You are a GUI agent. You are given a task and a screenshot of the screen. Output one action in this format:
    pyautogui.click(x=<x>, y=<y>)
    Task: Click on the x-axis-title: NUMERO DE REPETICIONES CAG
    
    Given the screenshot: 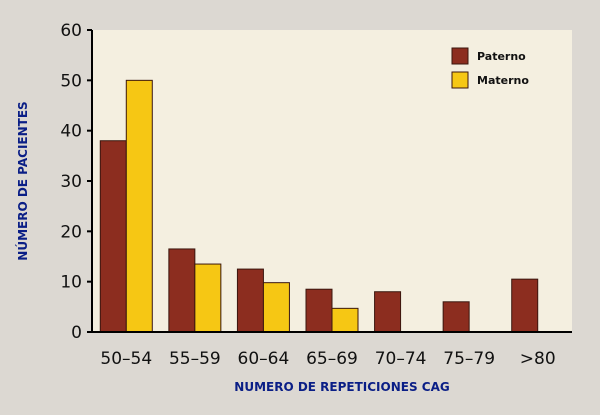 What is the action you would take?
    pyautogui.click(x=341, y=387)
    